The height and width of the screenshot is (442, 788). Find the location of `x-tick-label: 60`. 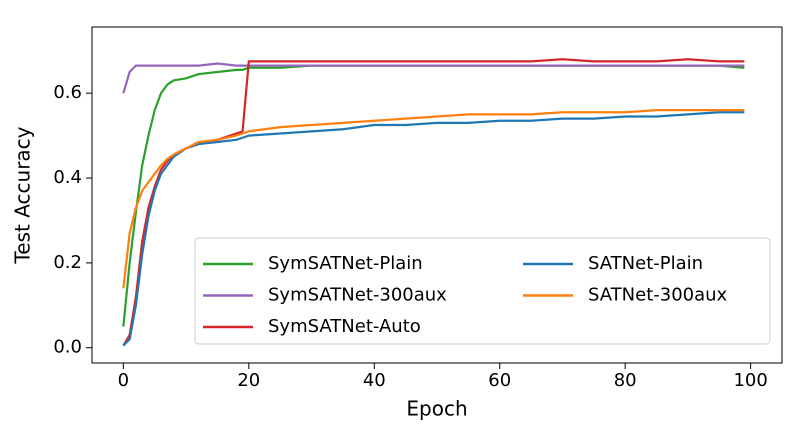

x-tick-label: 60 is located at coordinates (499, 380).